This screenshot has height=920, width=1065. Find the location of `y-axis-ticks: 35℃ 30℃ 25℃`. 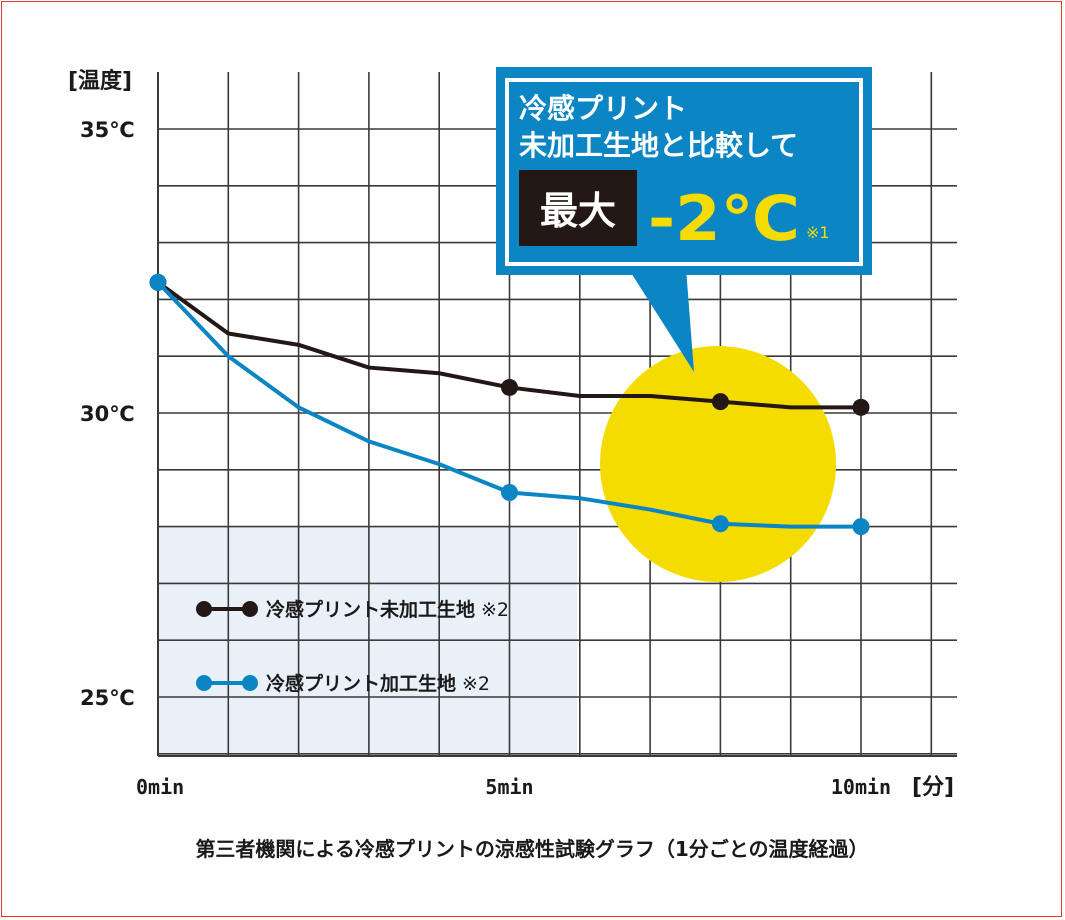

y-axis-ticks: 35℃ 30℃ 25℃ is located at coordinates (107, 414).